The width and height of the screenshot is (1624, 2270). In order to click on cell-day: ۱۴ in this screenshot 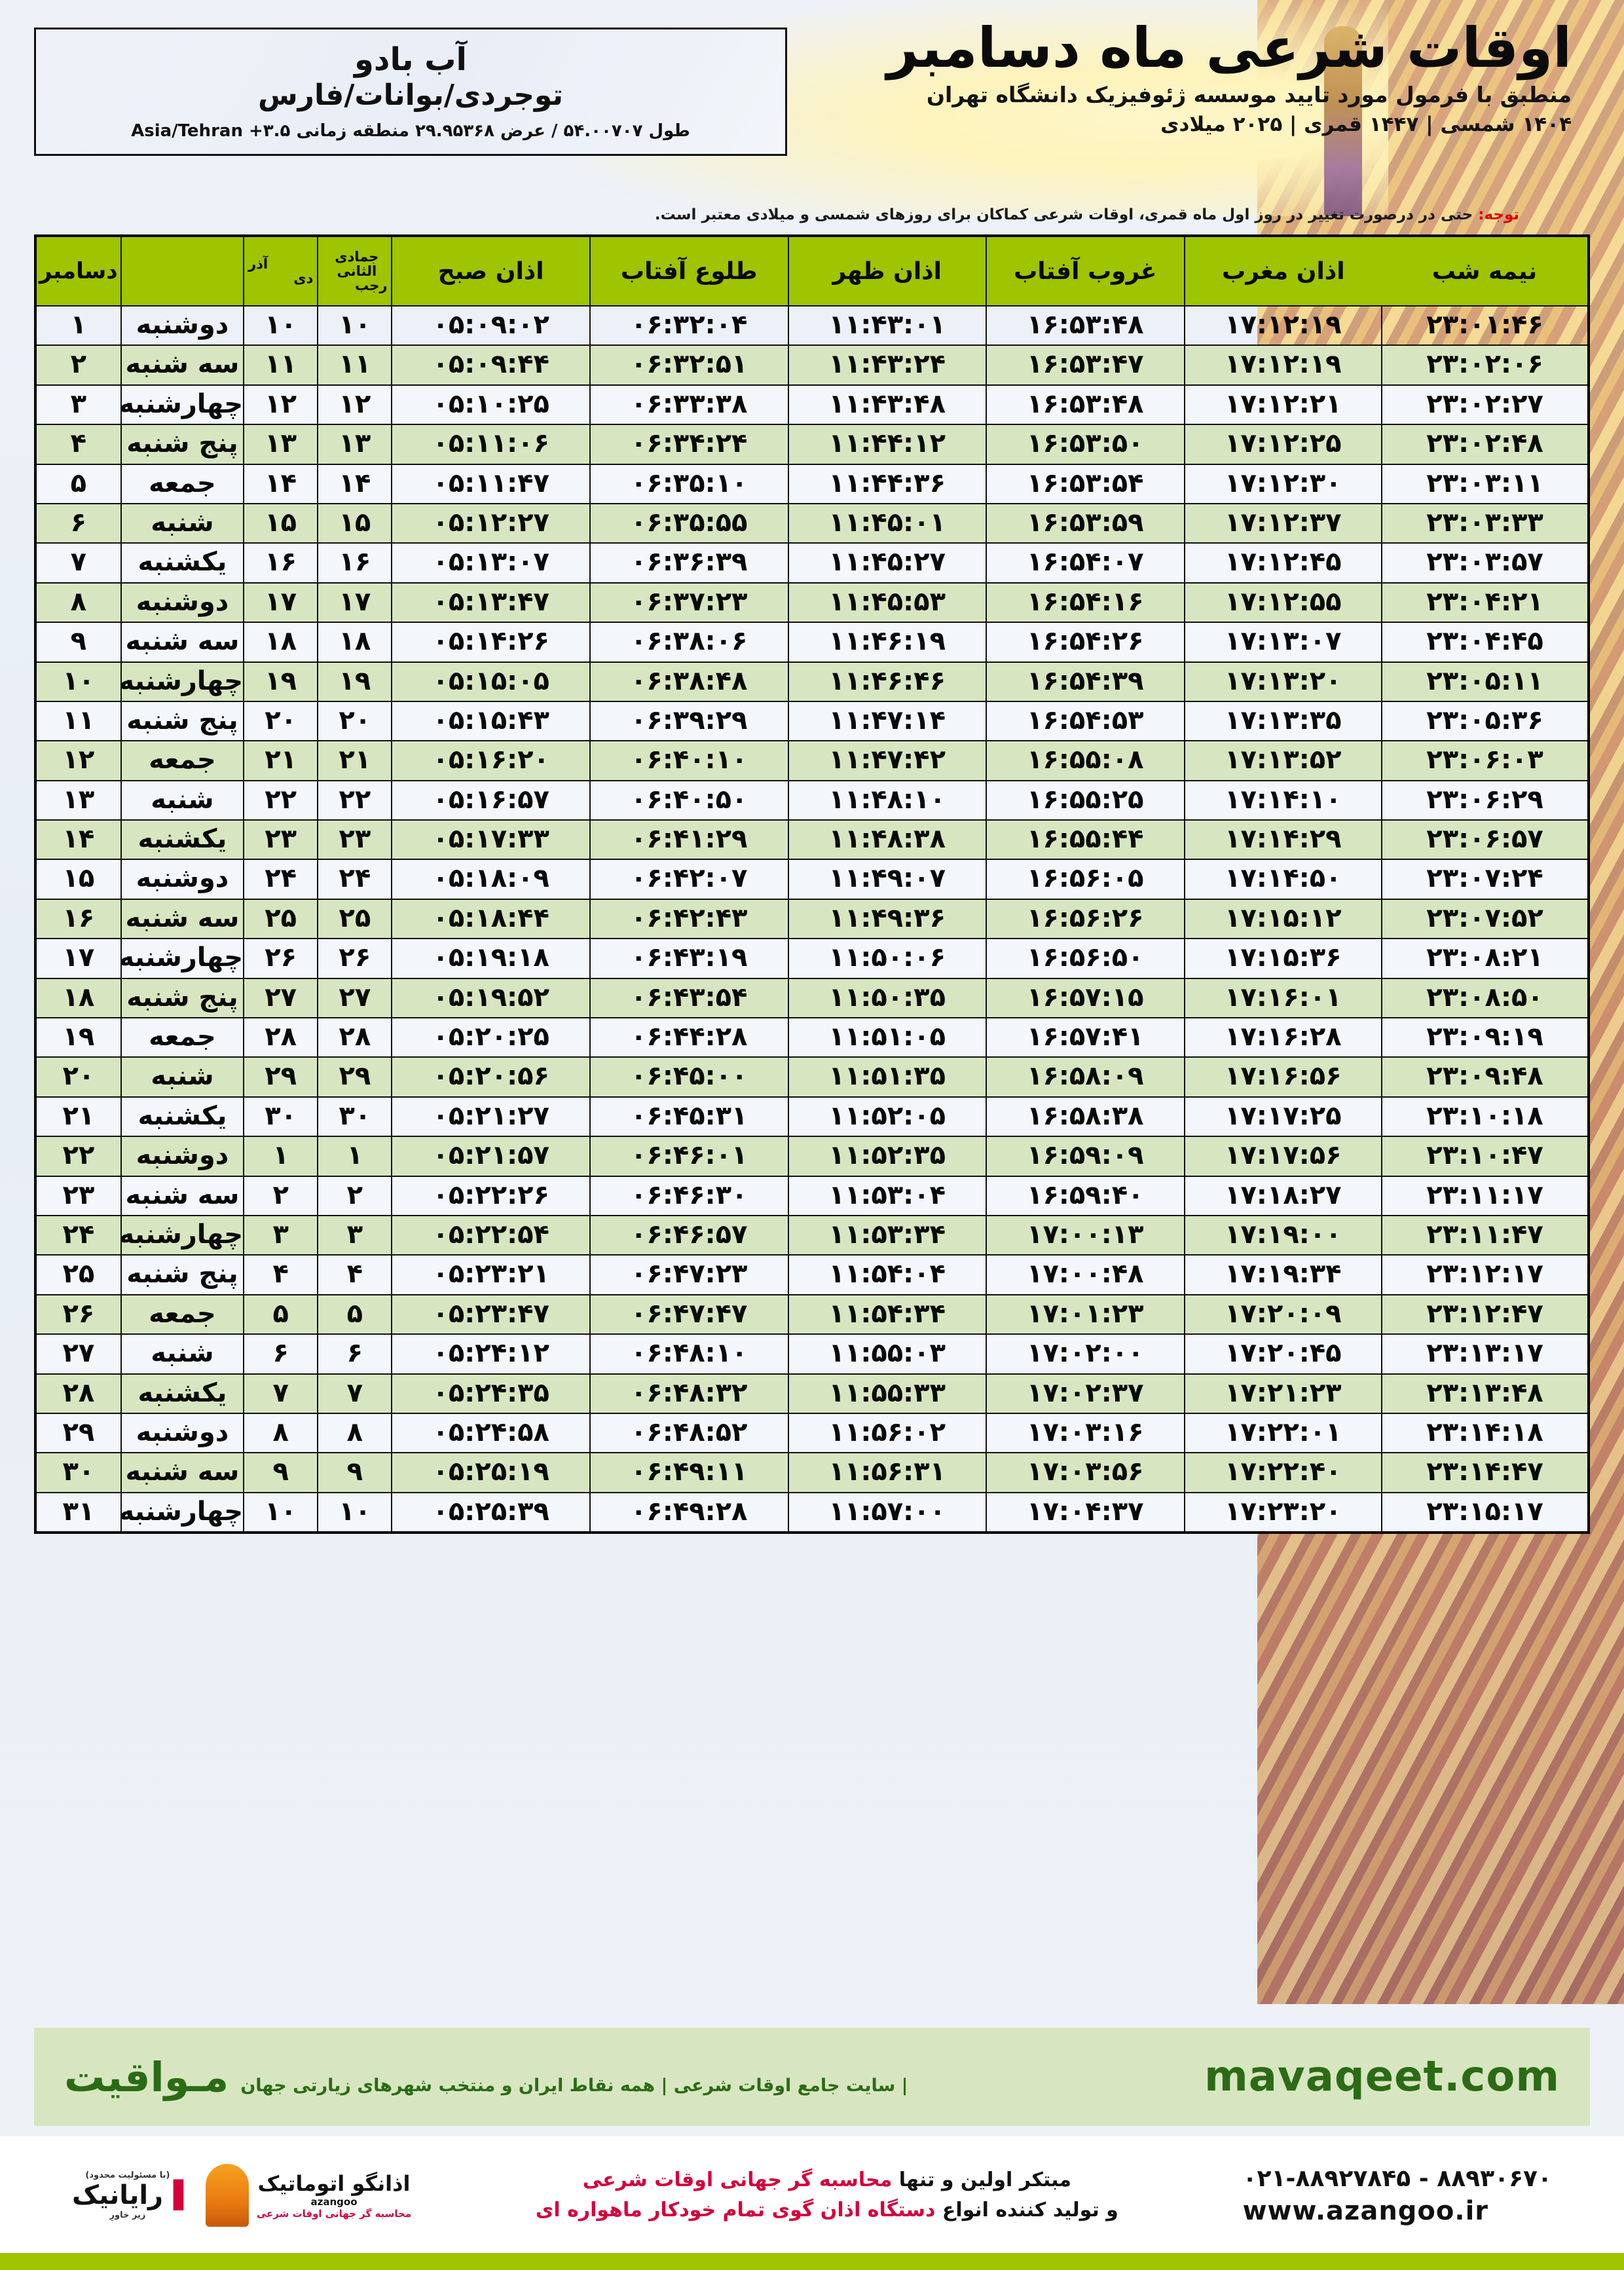, I will do `click(78, 840)`.